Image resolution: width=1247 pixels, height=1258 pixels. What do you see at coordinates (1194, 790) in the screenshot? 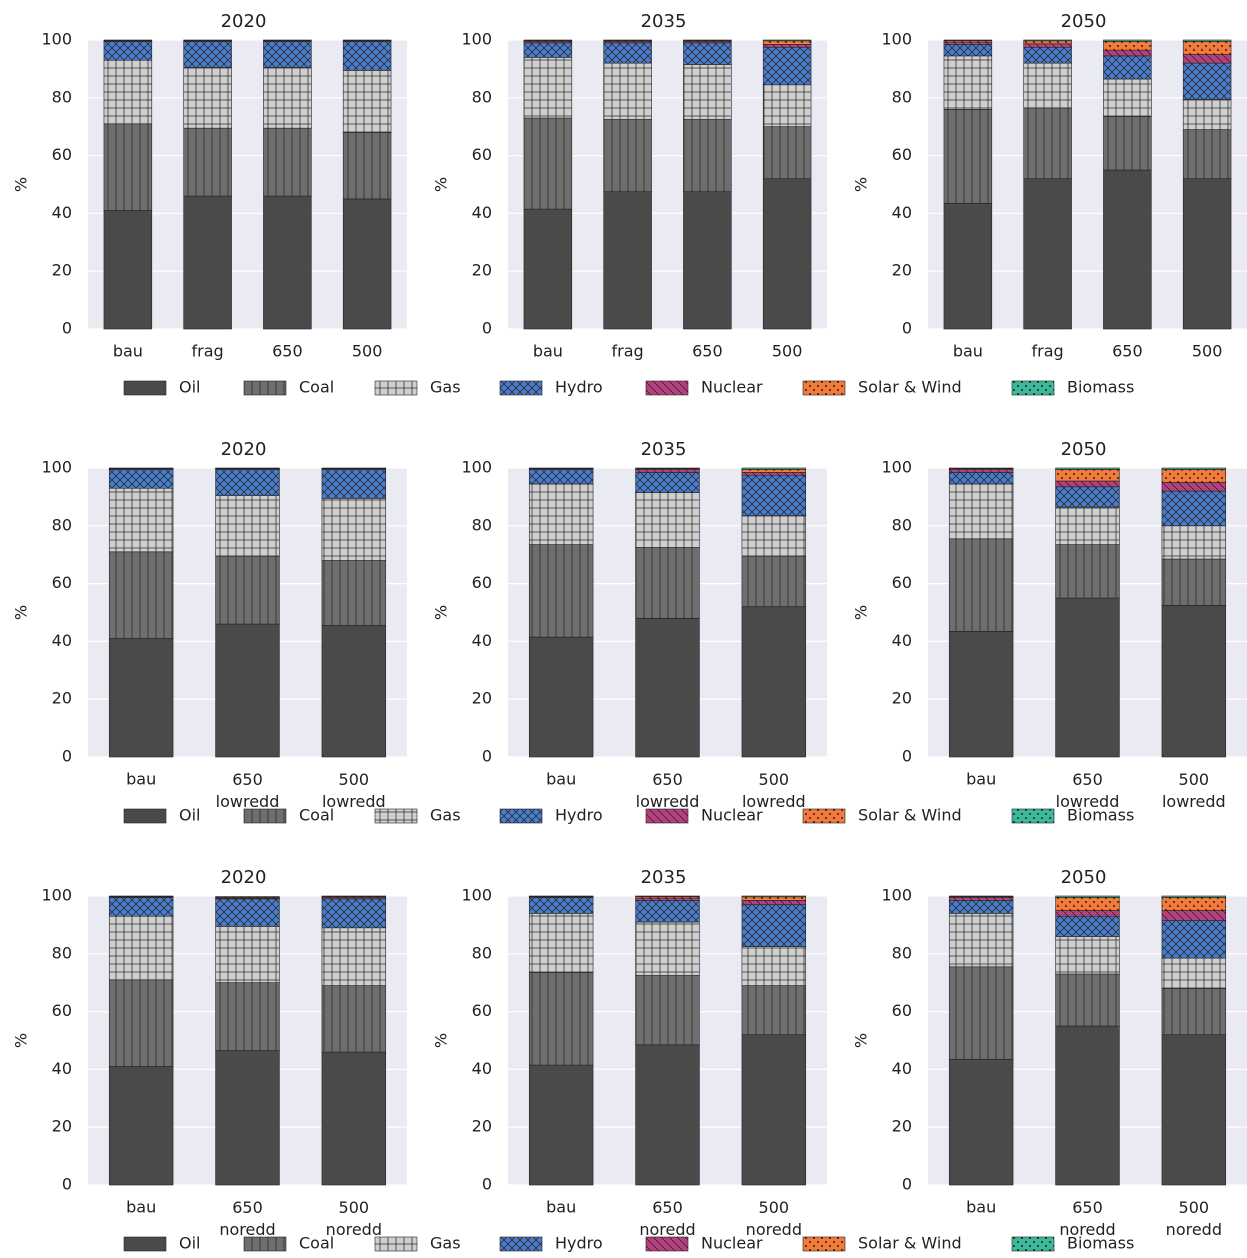
I see `x-tick-label: 500 lowredd` at bounding box center [1194, 790].